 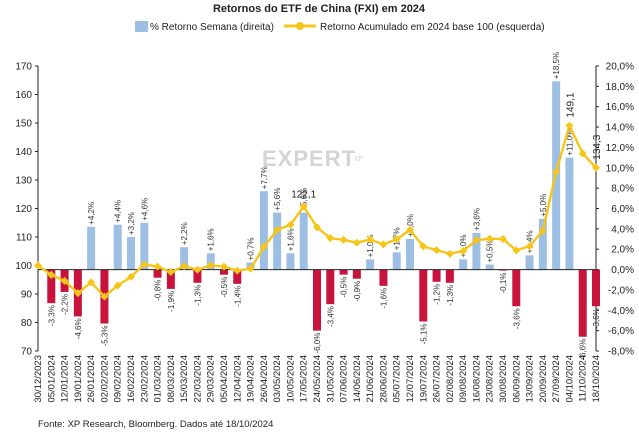 I want to click on chart-title: Retornos do ETF de China (FXI) em 2024, so click(x=319, y=9).